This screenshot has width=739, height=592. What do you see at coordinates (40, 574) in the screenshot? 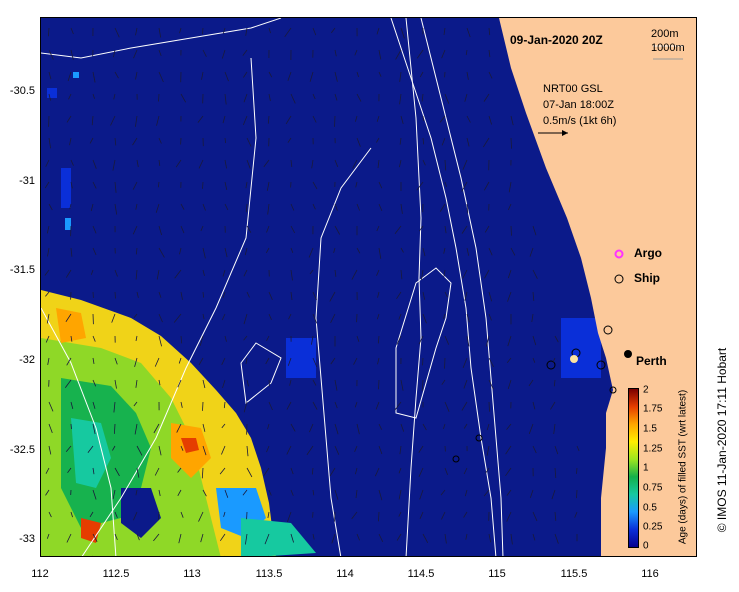
I see `x-tick-label: 112` at bounding box center [40, 574].